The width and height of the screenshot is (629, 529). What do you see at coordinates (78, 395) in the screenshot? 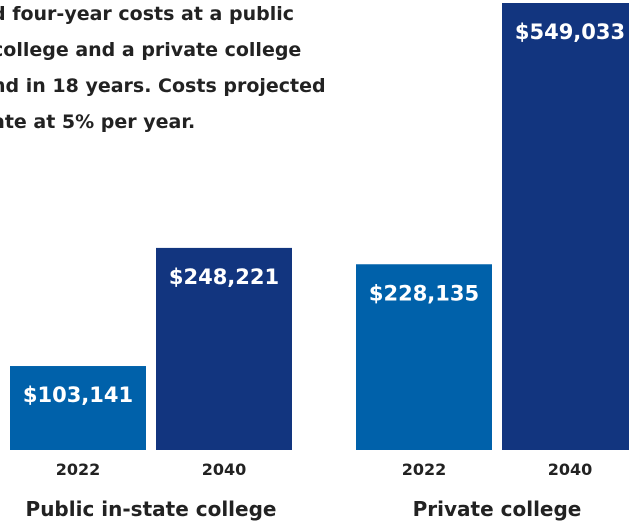
I see `data-label-public-2022: $103,141` at bounding box center [78, 395].